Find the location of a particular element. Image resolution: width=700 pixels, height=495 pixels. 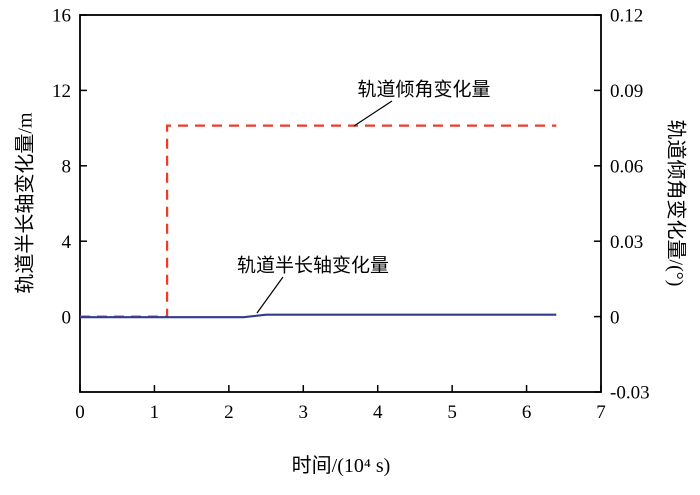

x-tick-label: 3 is located at coordinates (304, 412).